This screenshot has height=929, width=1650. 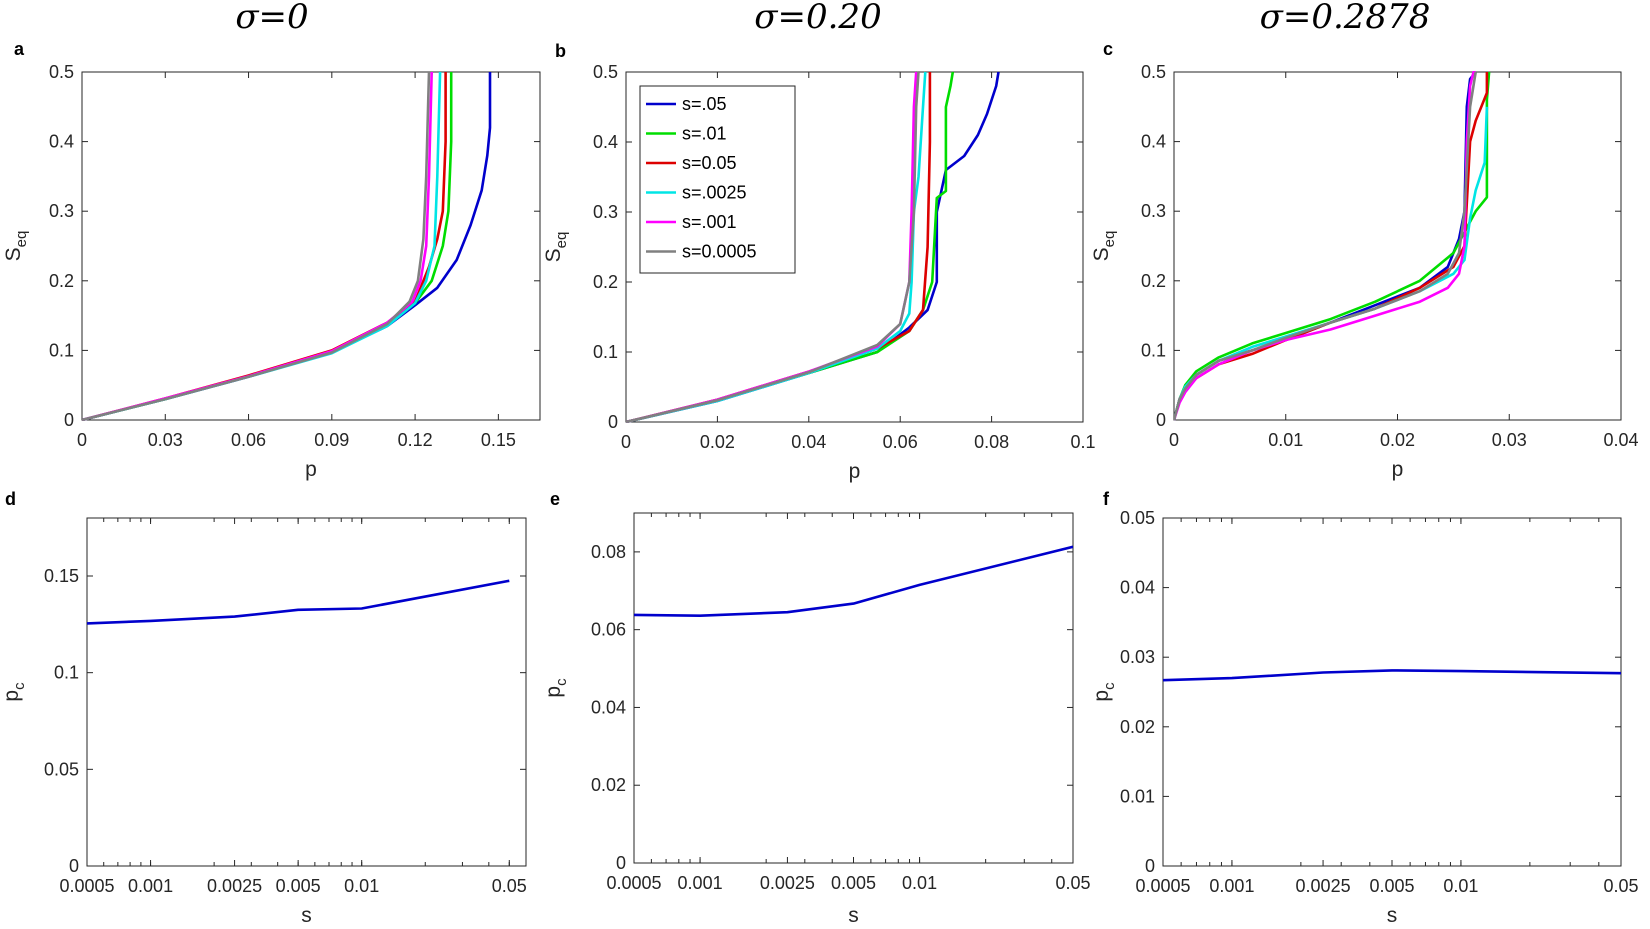 I want to click on legend-label-0: s=.05, so click(x=704, y=104).